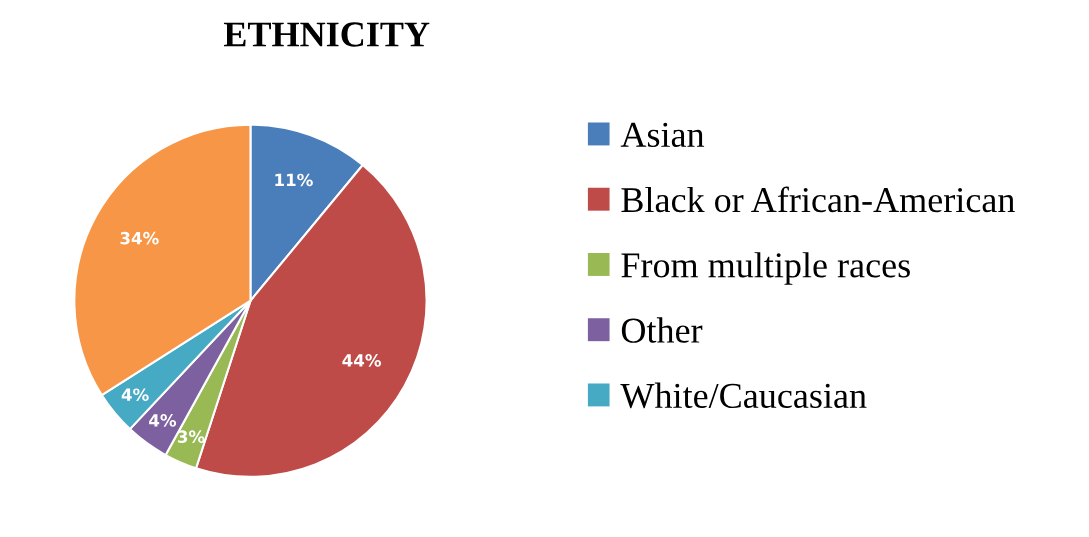 This screenshot has height=537, width=1089. I want to click on data-label: 34%, so click(139, 238).